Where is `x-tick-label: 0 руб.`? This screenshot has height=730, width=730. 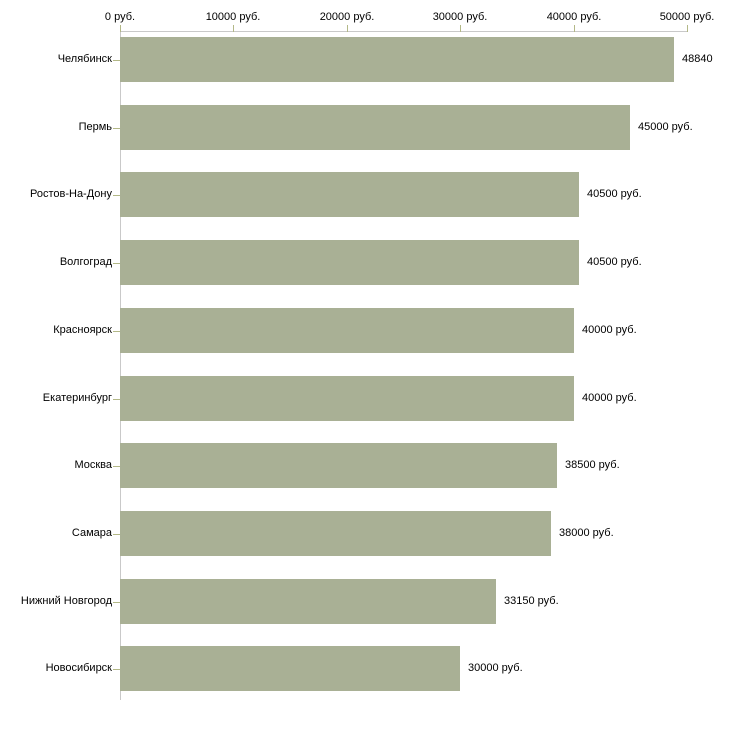
x-tick-label: 0 руб. is located at coordinates (120, 17).